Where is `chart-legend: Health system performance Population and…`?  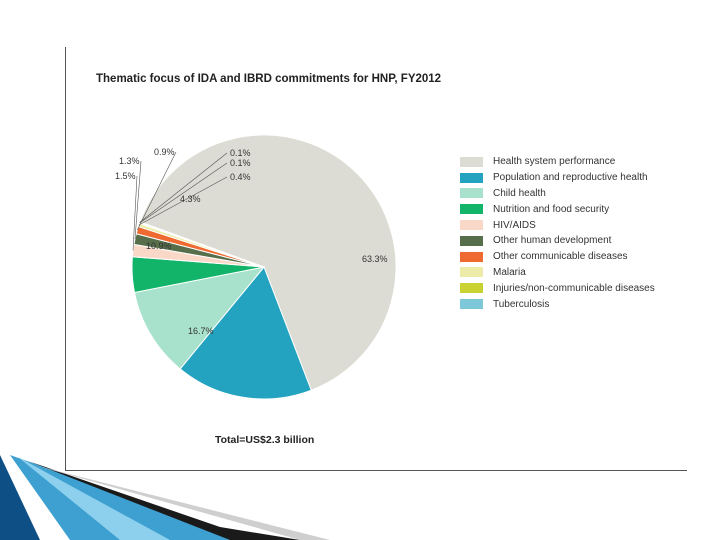 chart-legend: Health system performance Population and… is located at coordinates (557, 233).